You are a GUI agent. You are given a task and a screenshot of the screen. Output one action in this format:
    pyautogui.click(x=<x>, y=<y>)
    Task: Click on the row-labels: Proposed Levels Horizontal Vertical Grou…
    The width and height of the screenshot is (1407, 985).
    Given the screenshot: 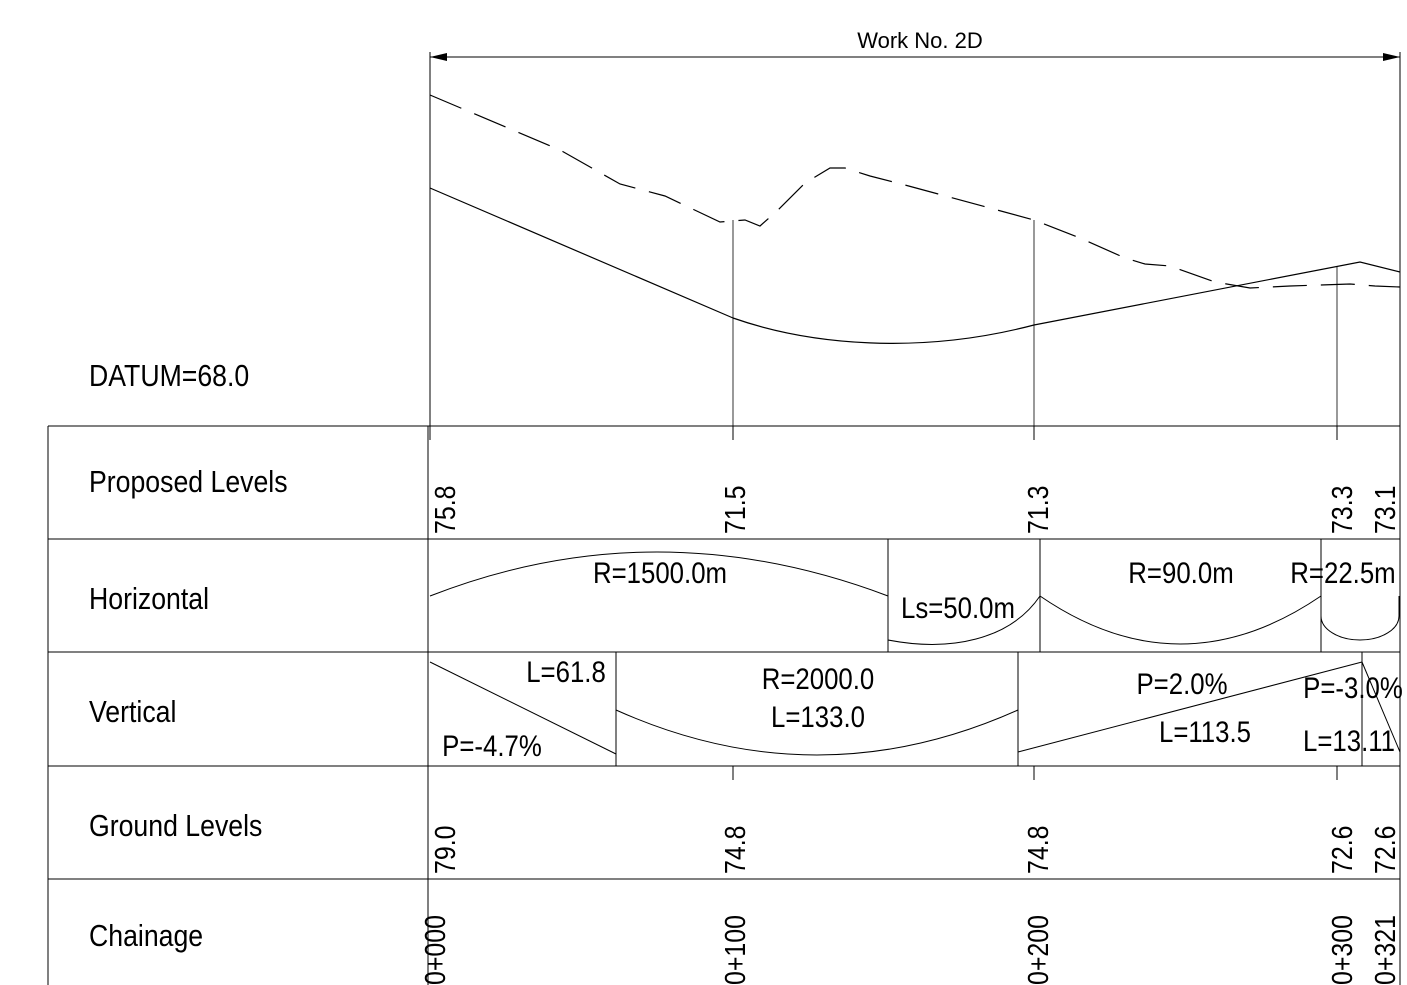 What is the action you would take?
    pyautogui.click(x=188, y=709)
    